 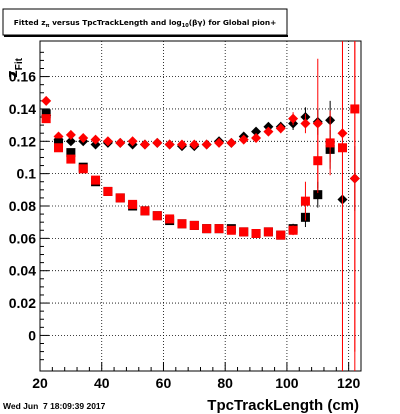 I want to click on y-axis-label: zFit, so click(x=14, y=67).